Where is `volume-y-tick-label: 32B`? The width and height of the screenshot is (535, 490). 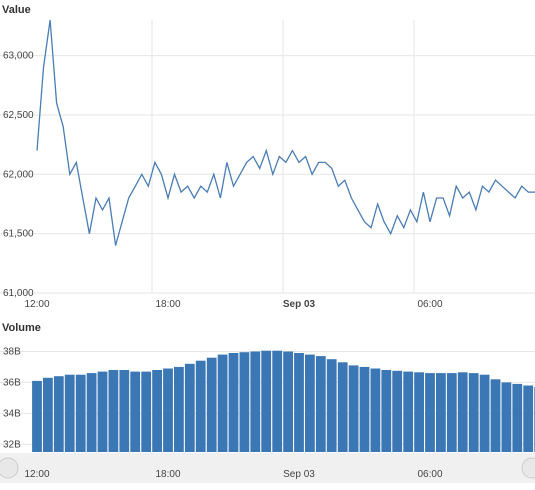 volume-y-tick-label: 32B is located at coordinates (12, 444).